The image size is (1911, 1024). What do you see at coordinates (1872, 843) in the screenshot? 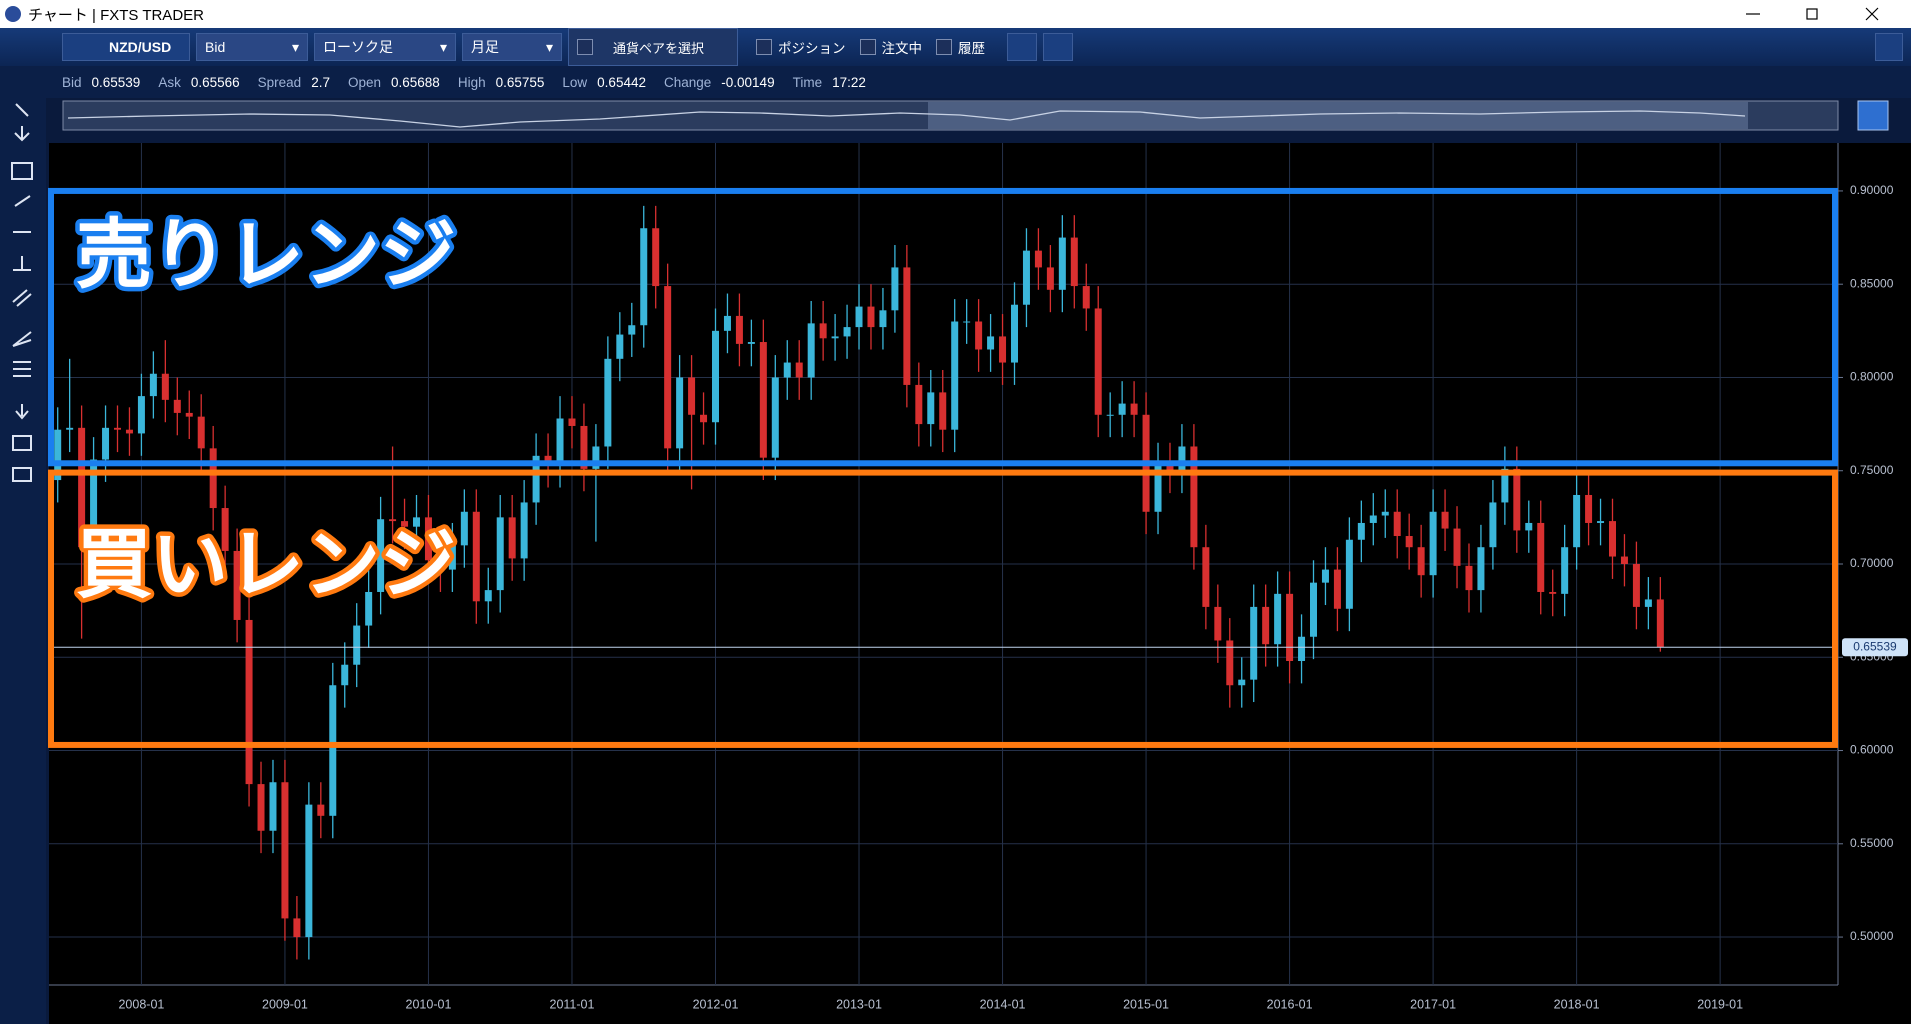
I see `y-tick-label: 0.55000` at bounding box center [1872, 843].